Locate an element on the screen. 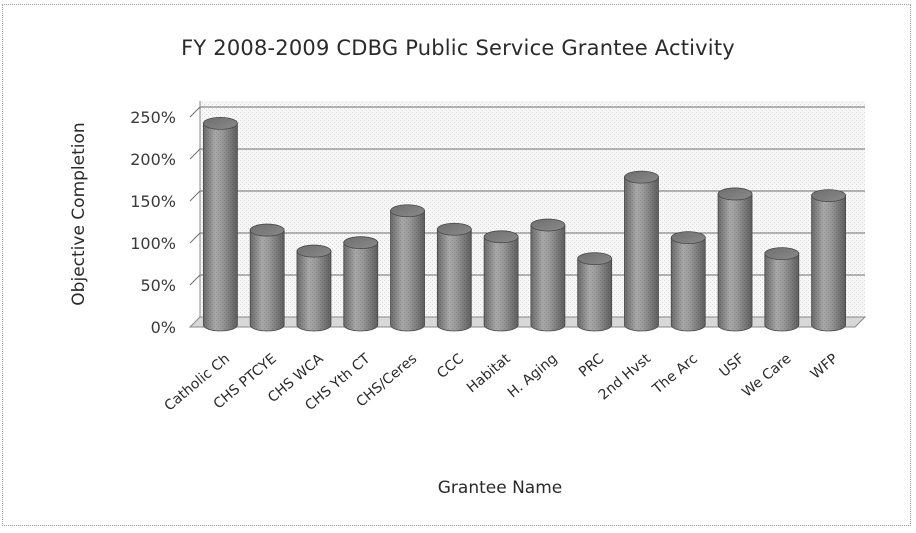 The width and height of the screenshot is (916, 533). y-tick-label: 250% is located at coordinates (153, 117).